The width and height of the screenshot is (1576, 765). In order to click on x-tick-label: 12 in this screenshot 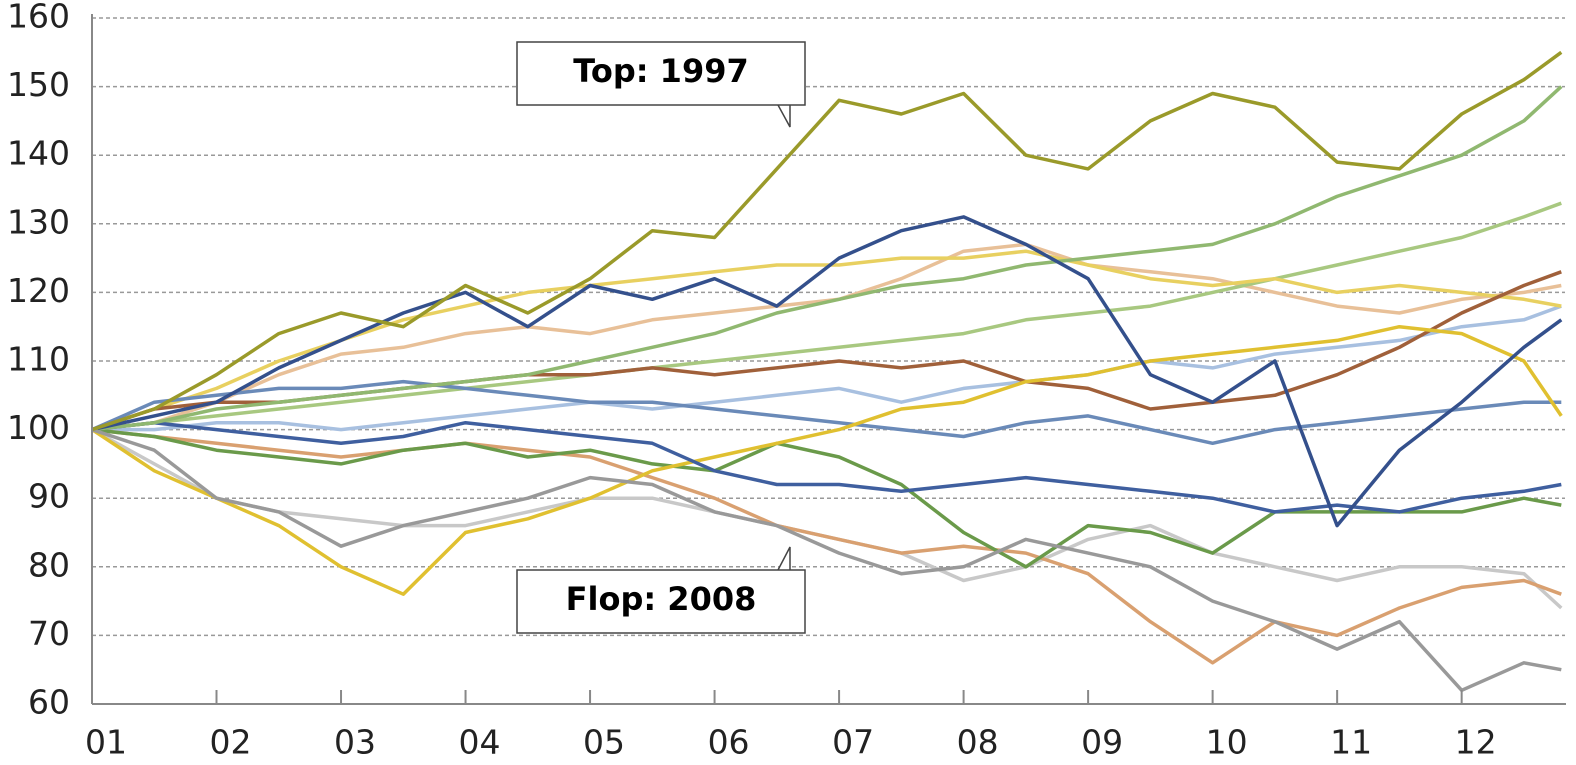, I will do `click(1476, 742)`.